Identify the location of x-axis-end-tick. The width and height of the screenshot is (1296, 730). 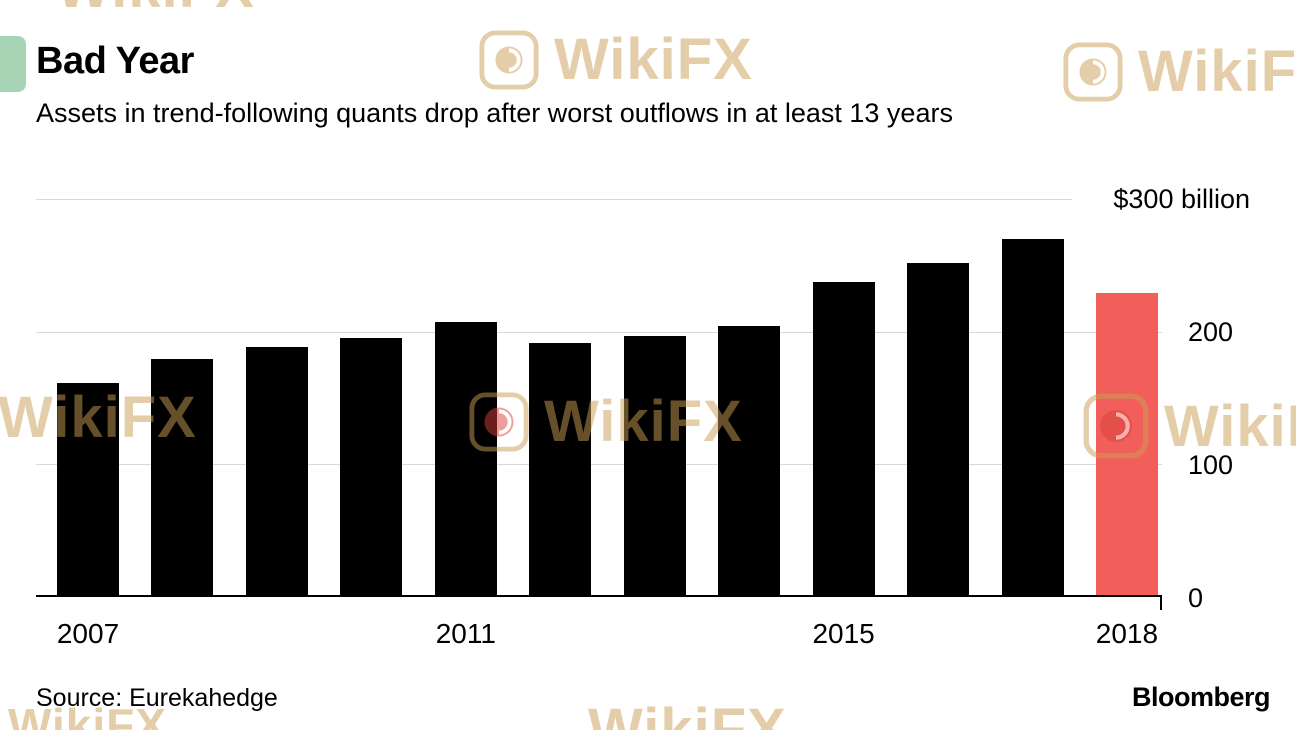
(1161, 603).